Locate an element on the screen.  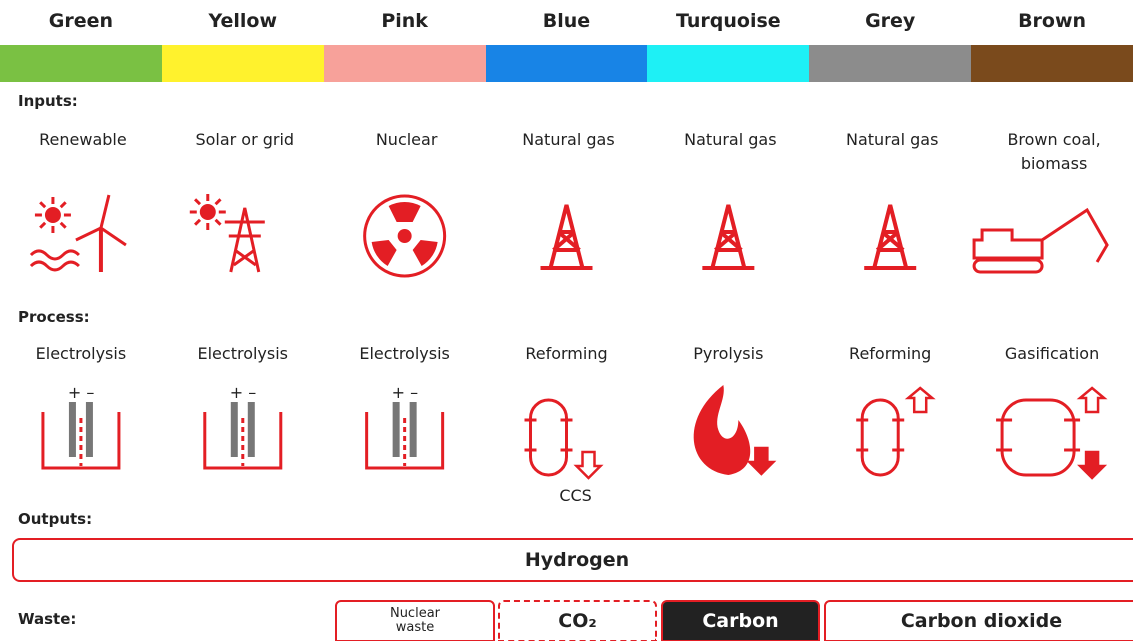
waste-box: Nuclear waste is located at coordinates (415, 620).